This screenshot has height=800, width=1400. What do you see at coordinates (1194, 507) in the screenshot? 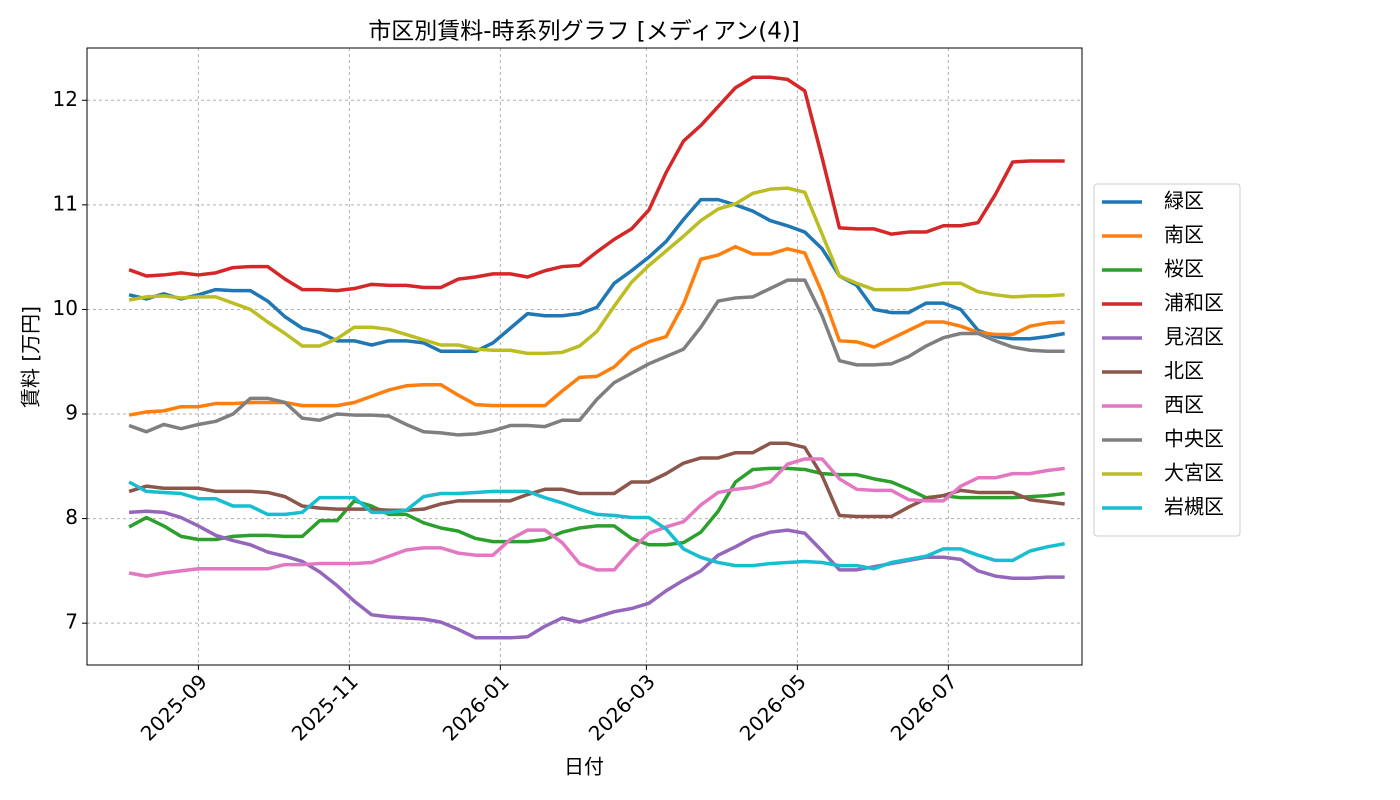
I see `legend-label: 岩槻区` at bounding box center [1194, 507].